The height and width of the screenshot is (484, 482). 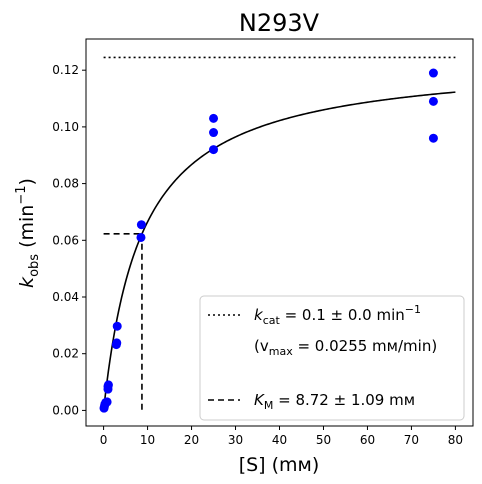 I want to click on x-axis-label: [S] (mм), so click(x=279, y=465).